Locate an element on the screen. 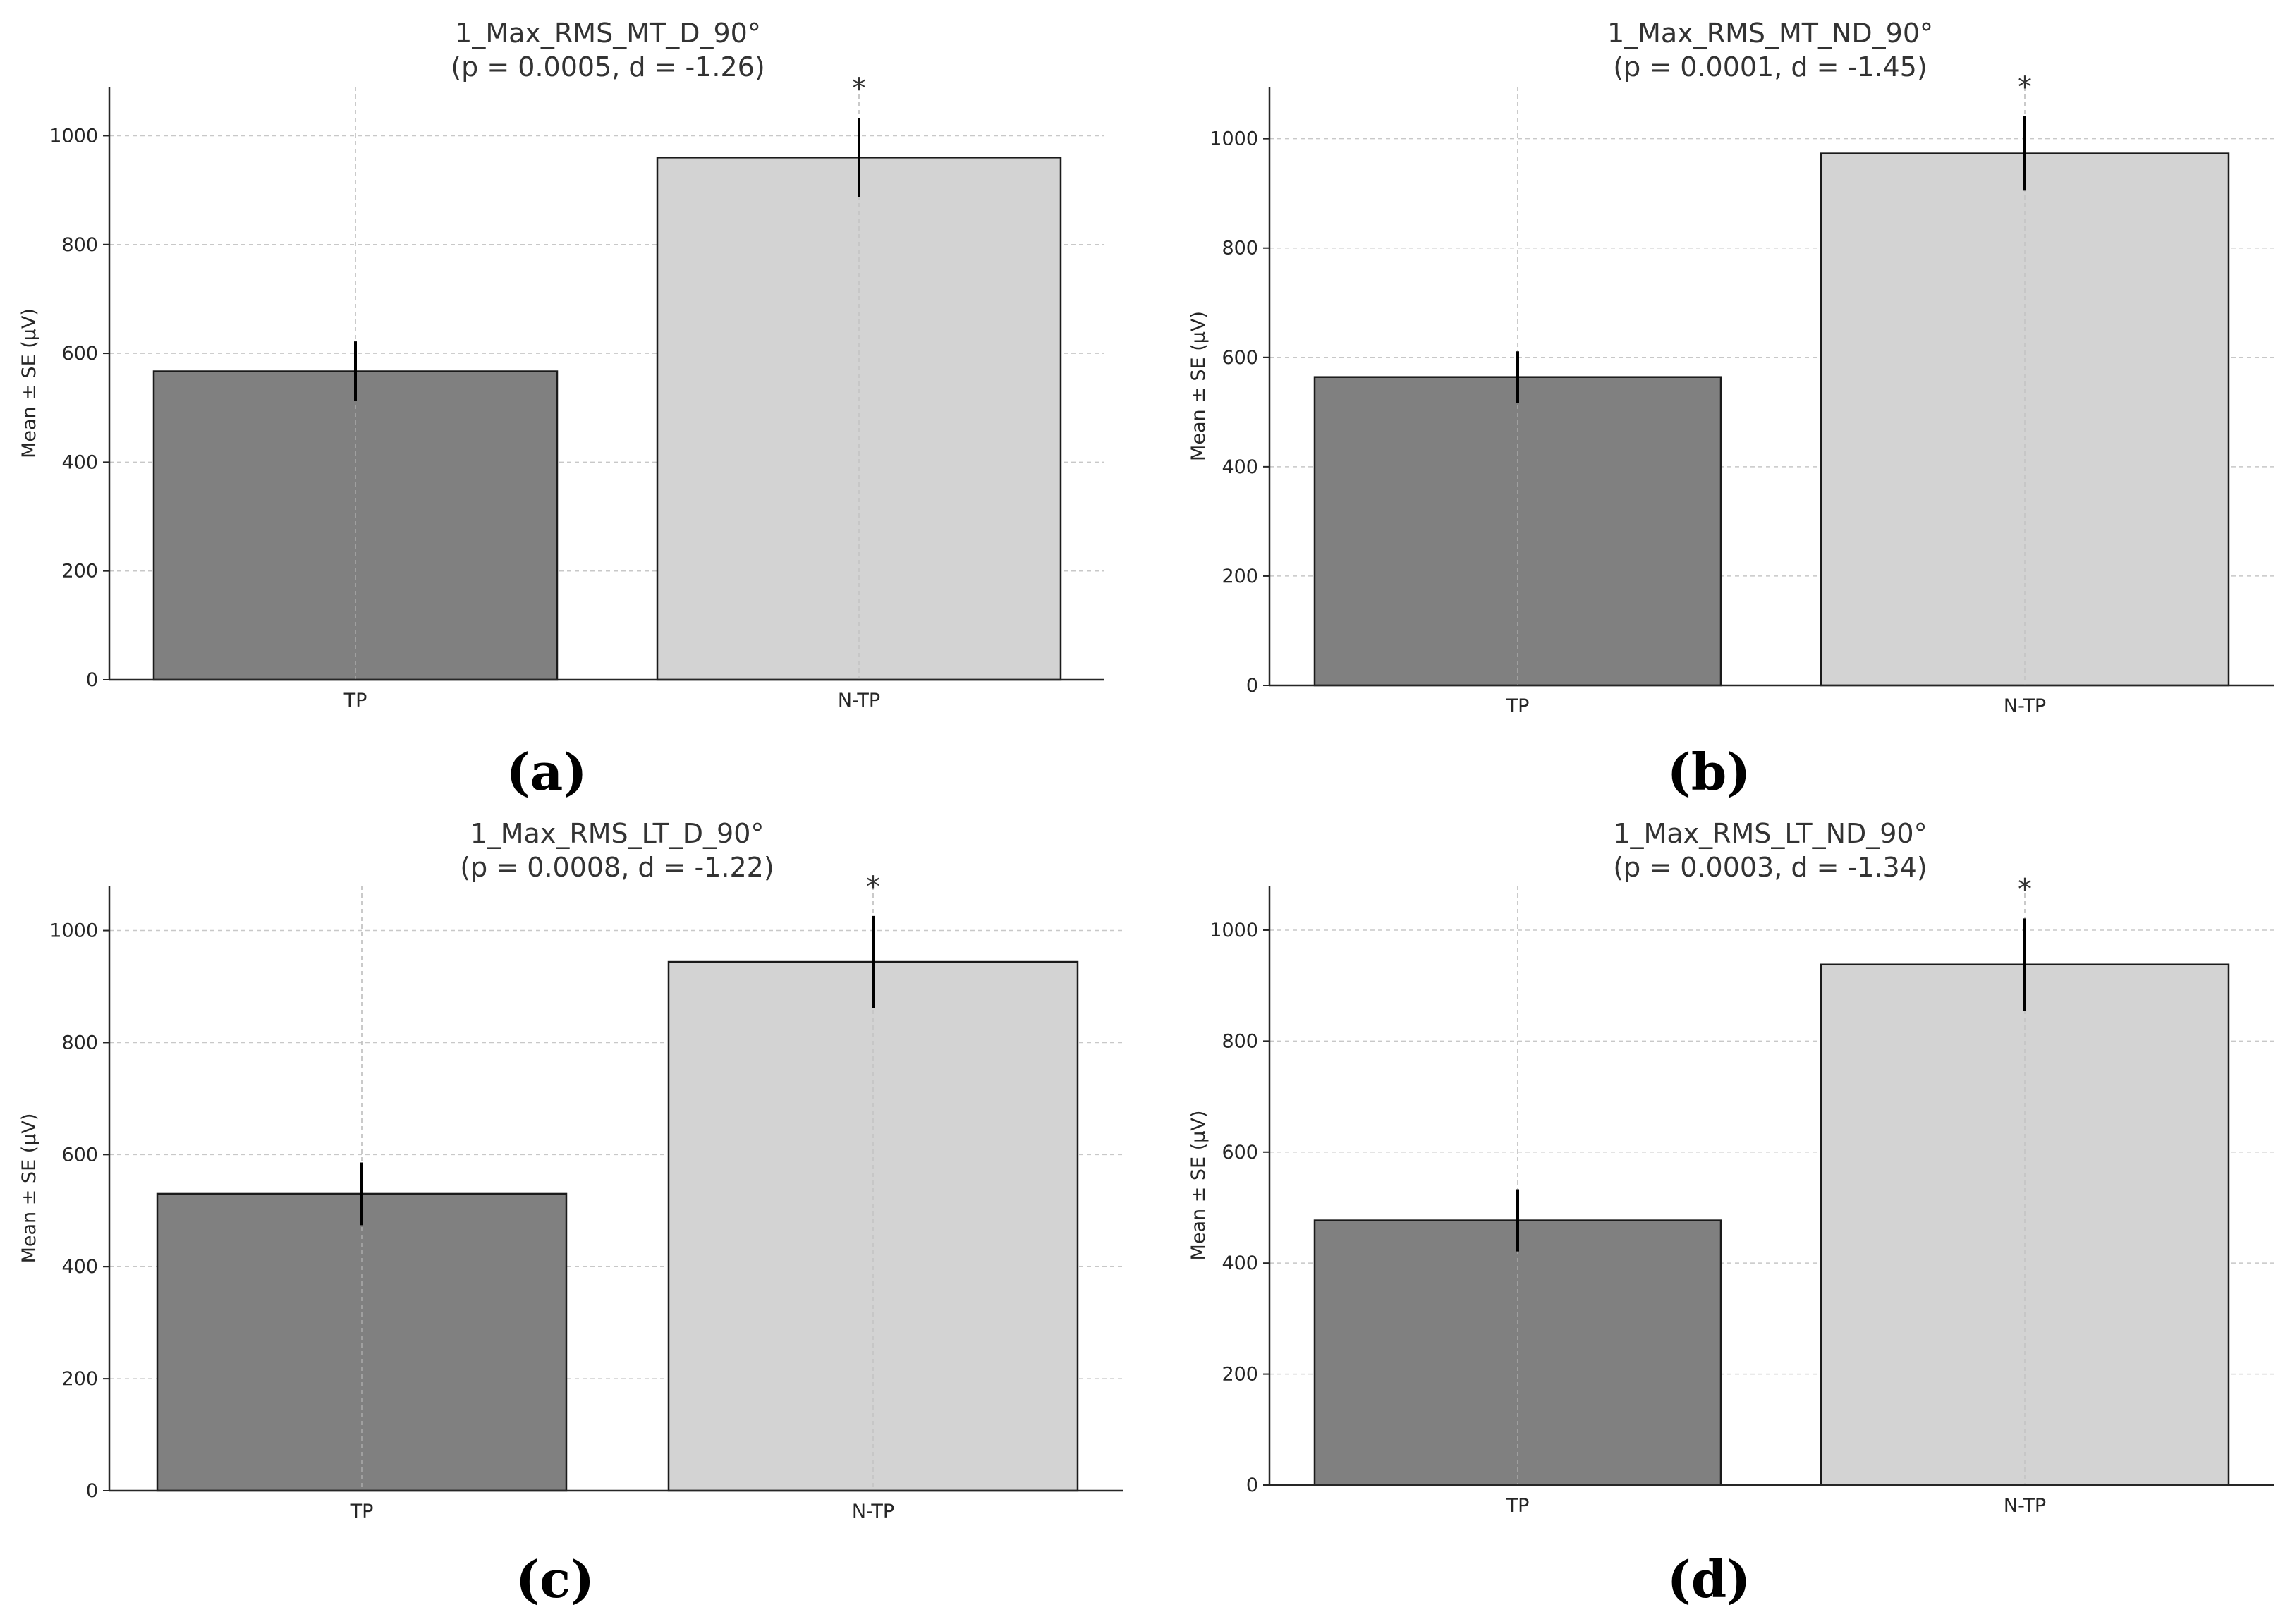 This screenshot has width=2290, height=1624. chart-subtitle: (p = 0.0005, d = -1.26) is located at coordinates (608, 67).